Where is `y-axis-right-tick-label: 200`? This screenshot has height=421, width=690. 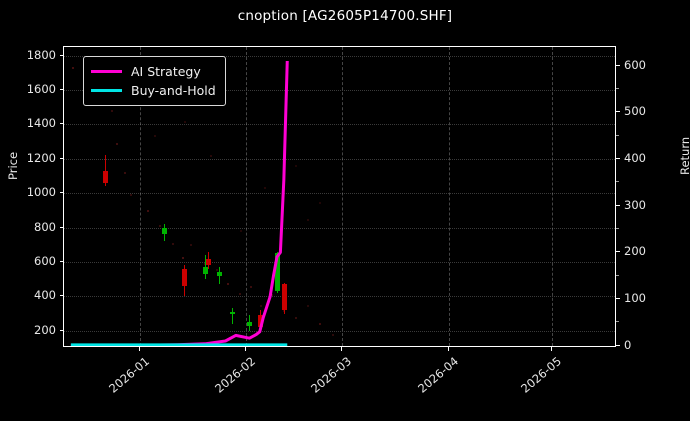 y-axis-right-tick-label: 200 is located at coordinates (635, 251).